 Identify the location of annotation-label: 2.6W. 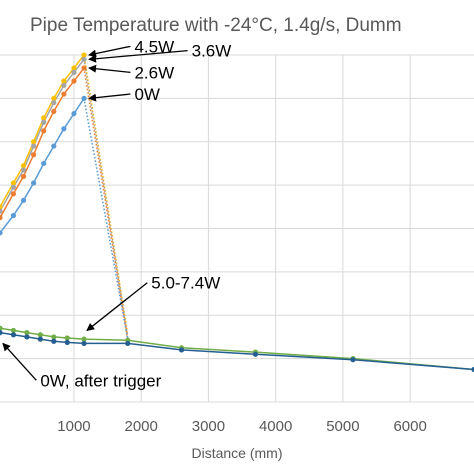
(154, 72).